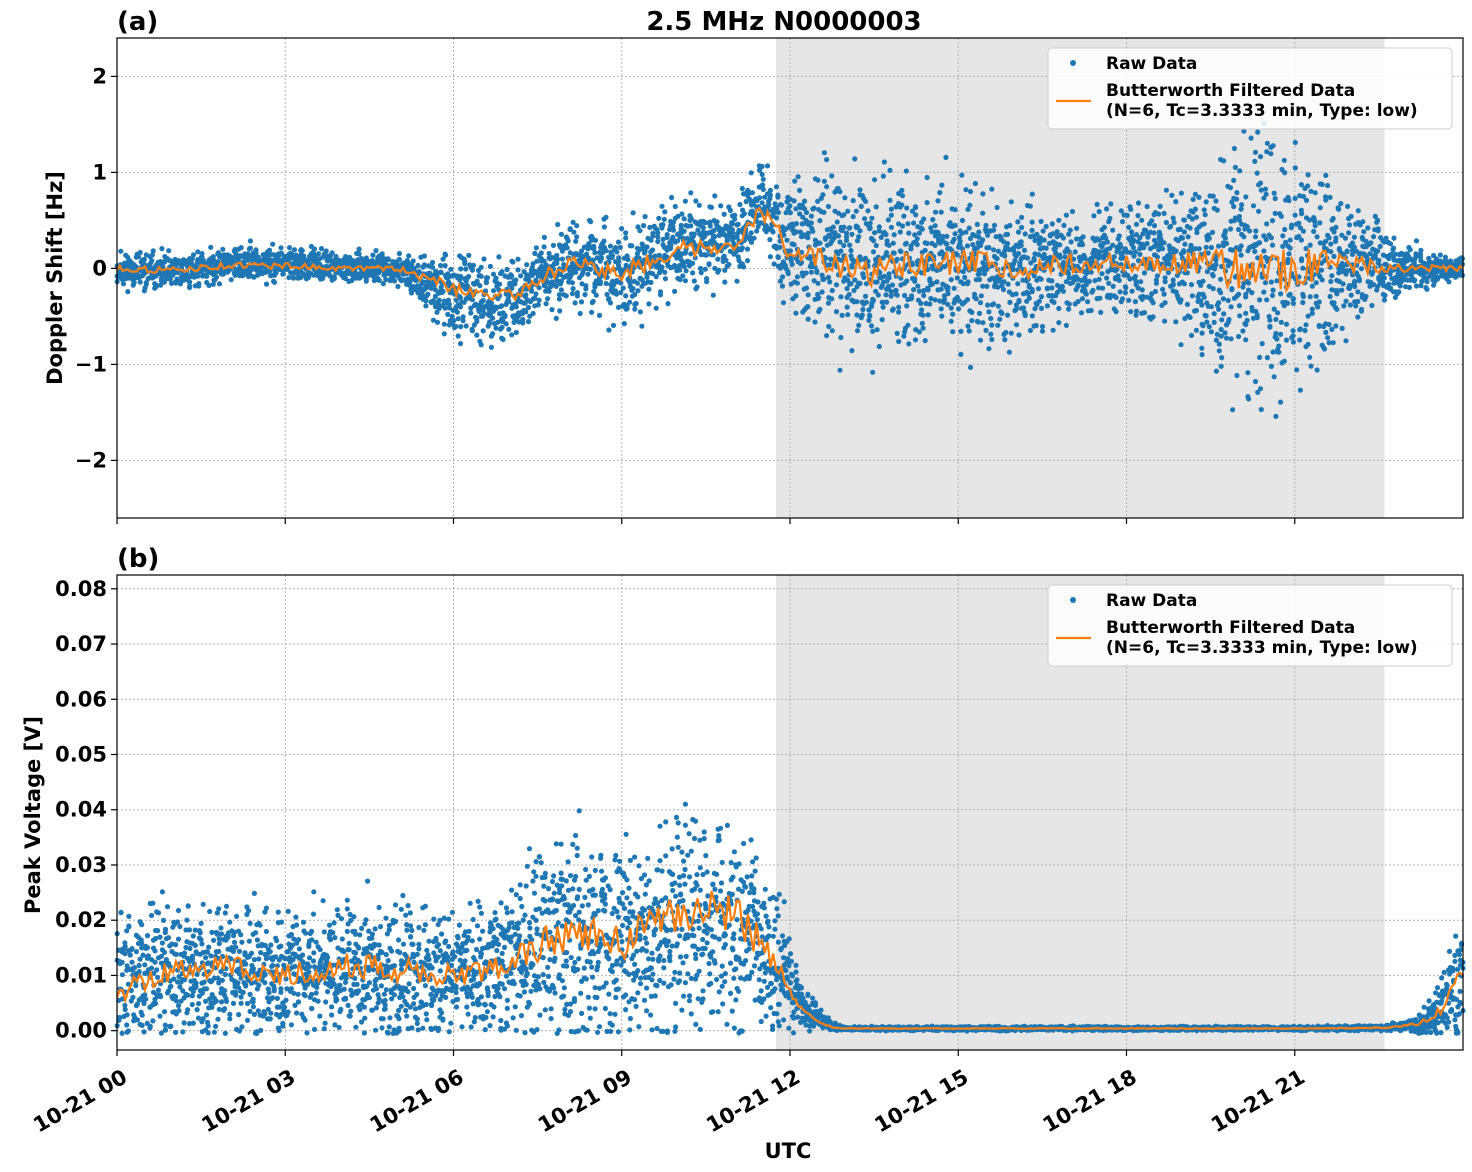 The width and height of the screenshot is (1472, 1172). What do you see at coordinates (783, 22) in the screenshot?
I see `chart-title: 2.5 MHz N0000003` at bounding box center [783, 22].